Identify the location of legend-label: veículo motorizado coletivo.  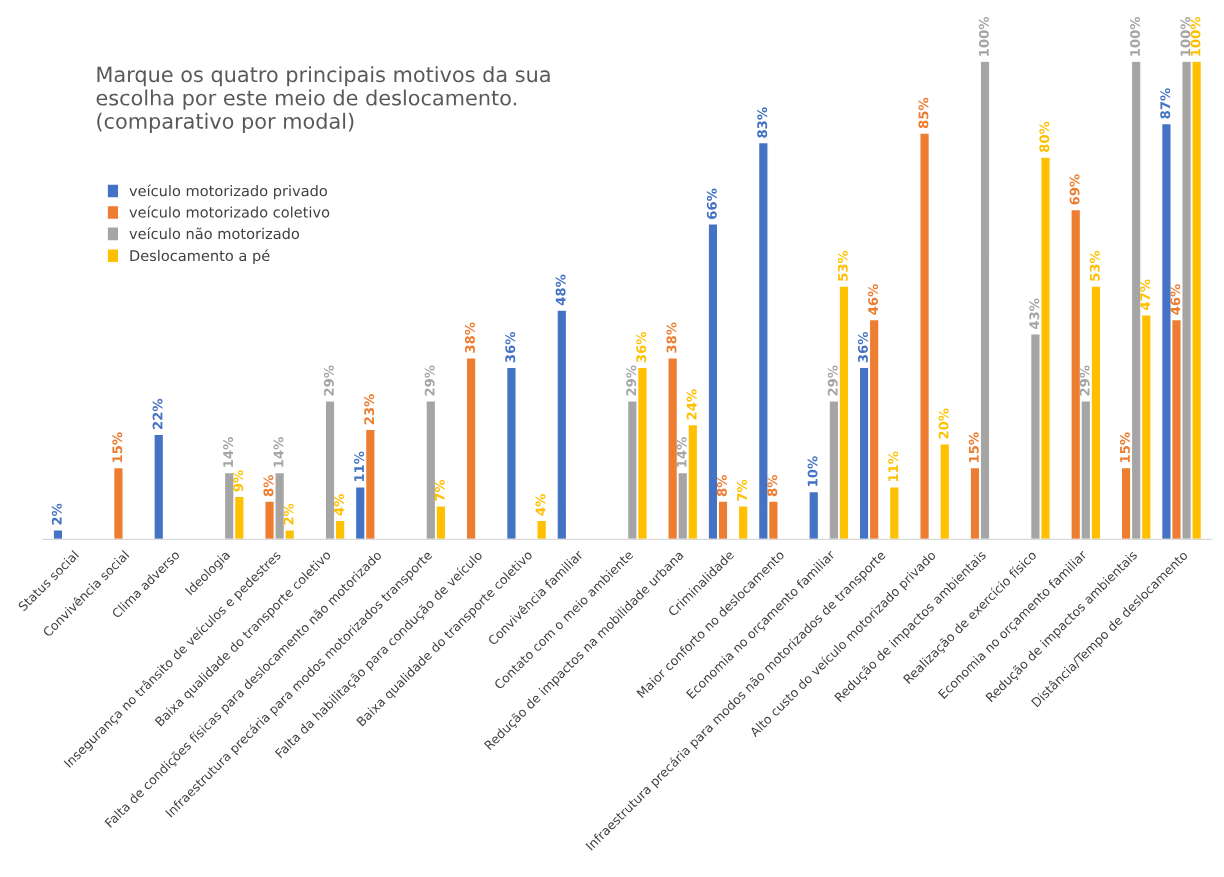
(229, 211).